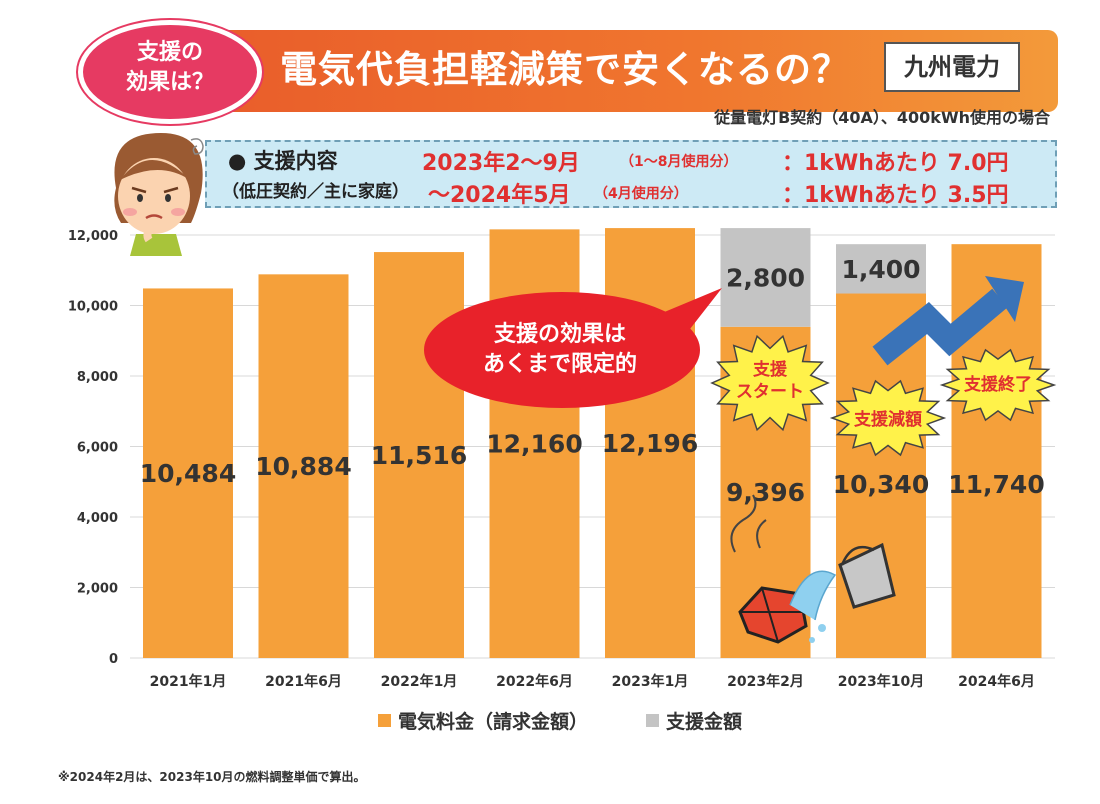 This screenshot has height=804, width=1100. I want to click on support-info-box, so click(631, 174).